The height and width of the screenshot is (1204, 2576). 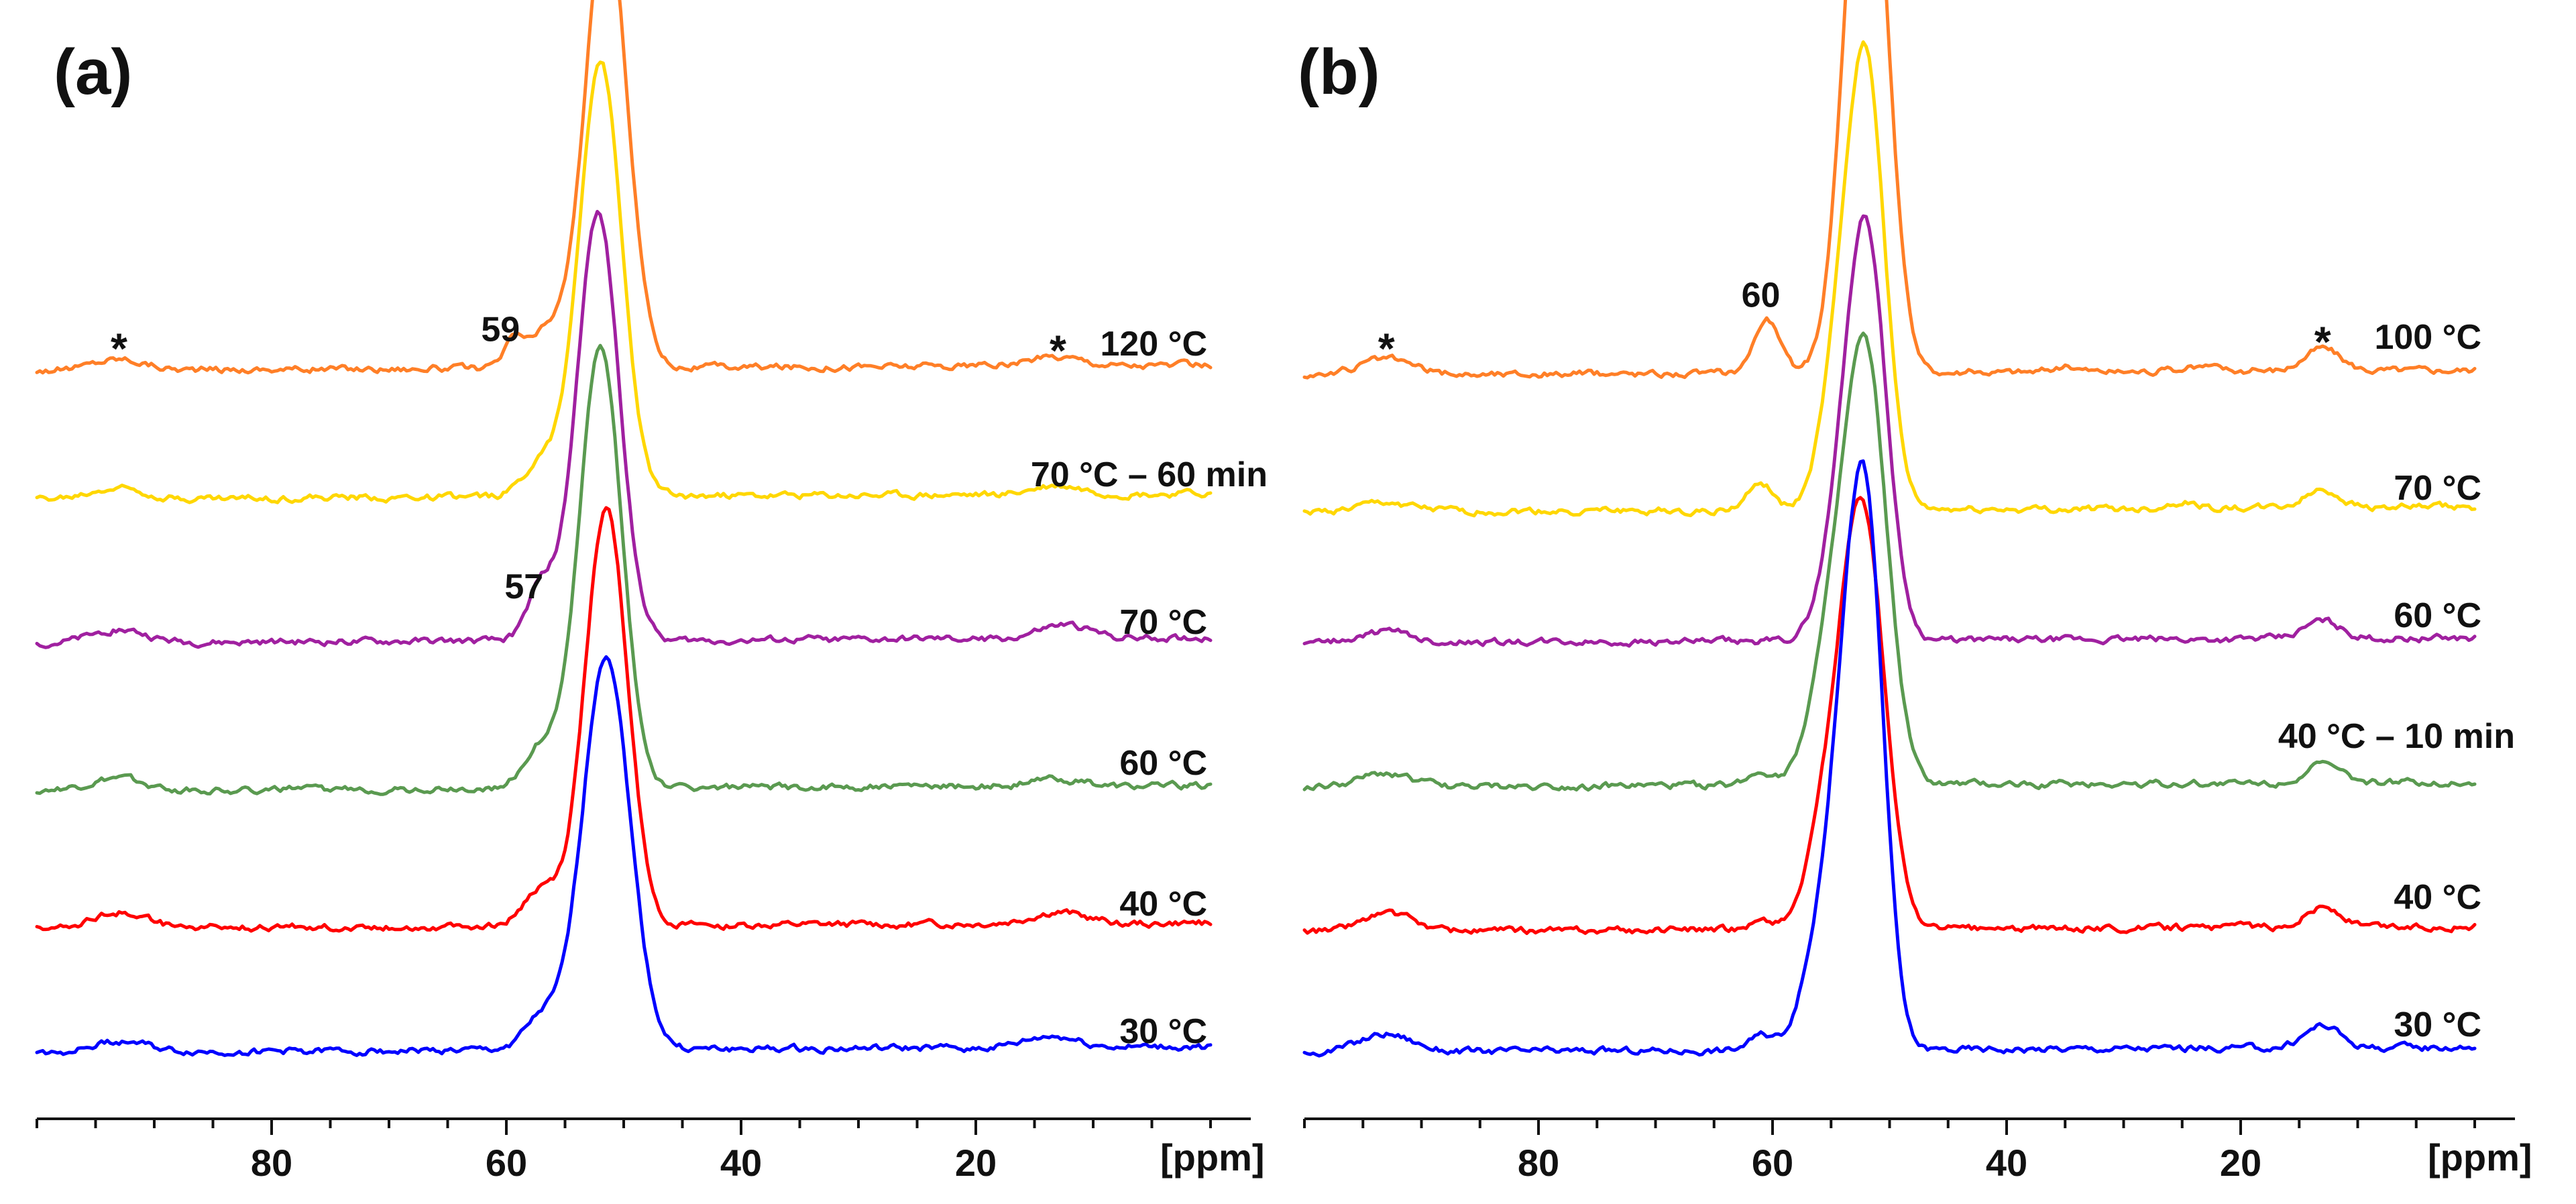 I want to click on peak-label: 57, so click(x=523, y=586).